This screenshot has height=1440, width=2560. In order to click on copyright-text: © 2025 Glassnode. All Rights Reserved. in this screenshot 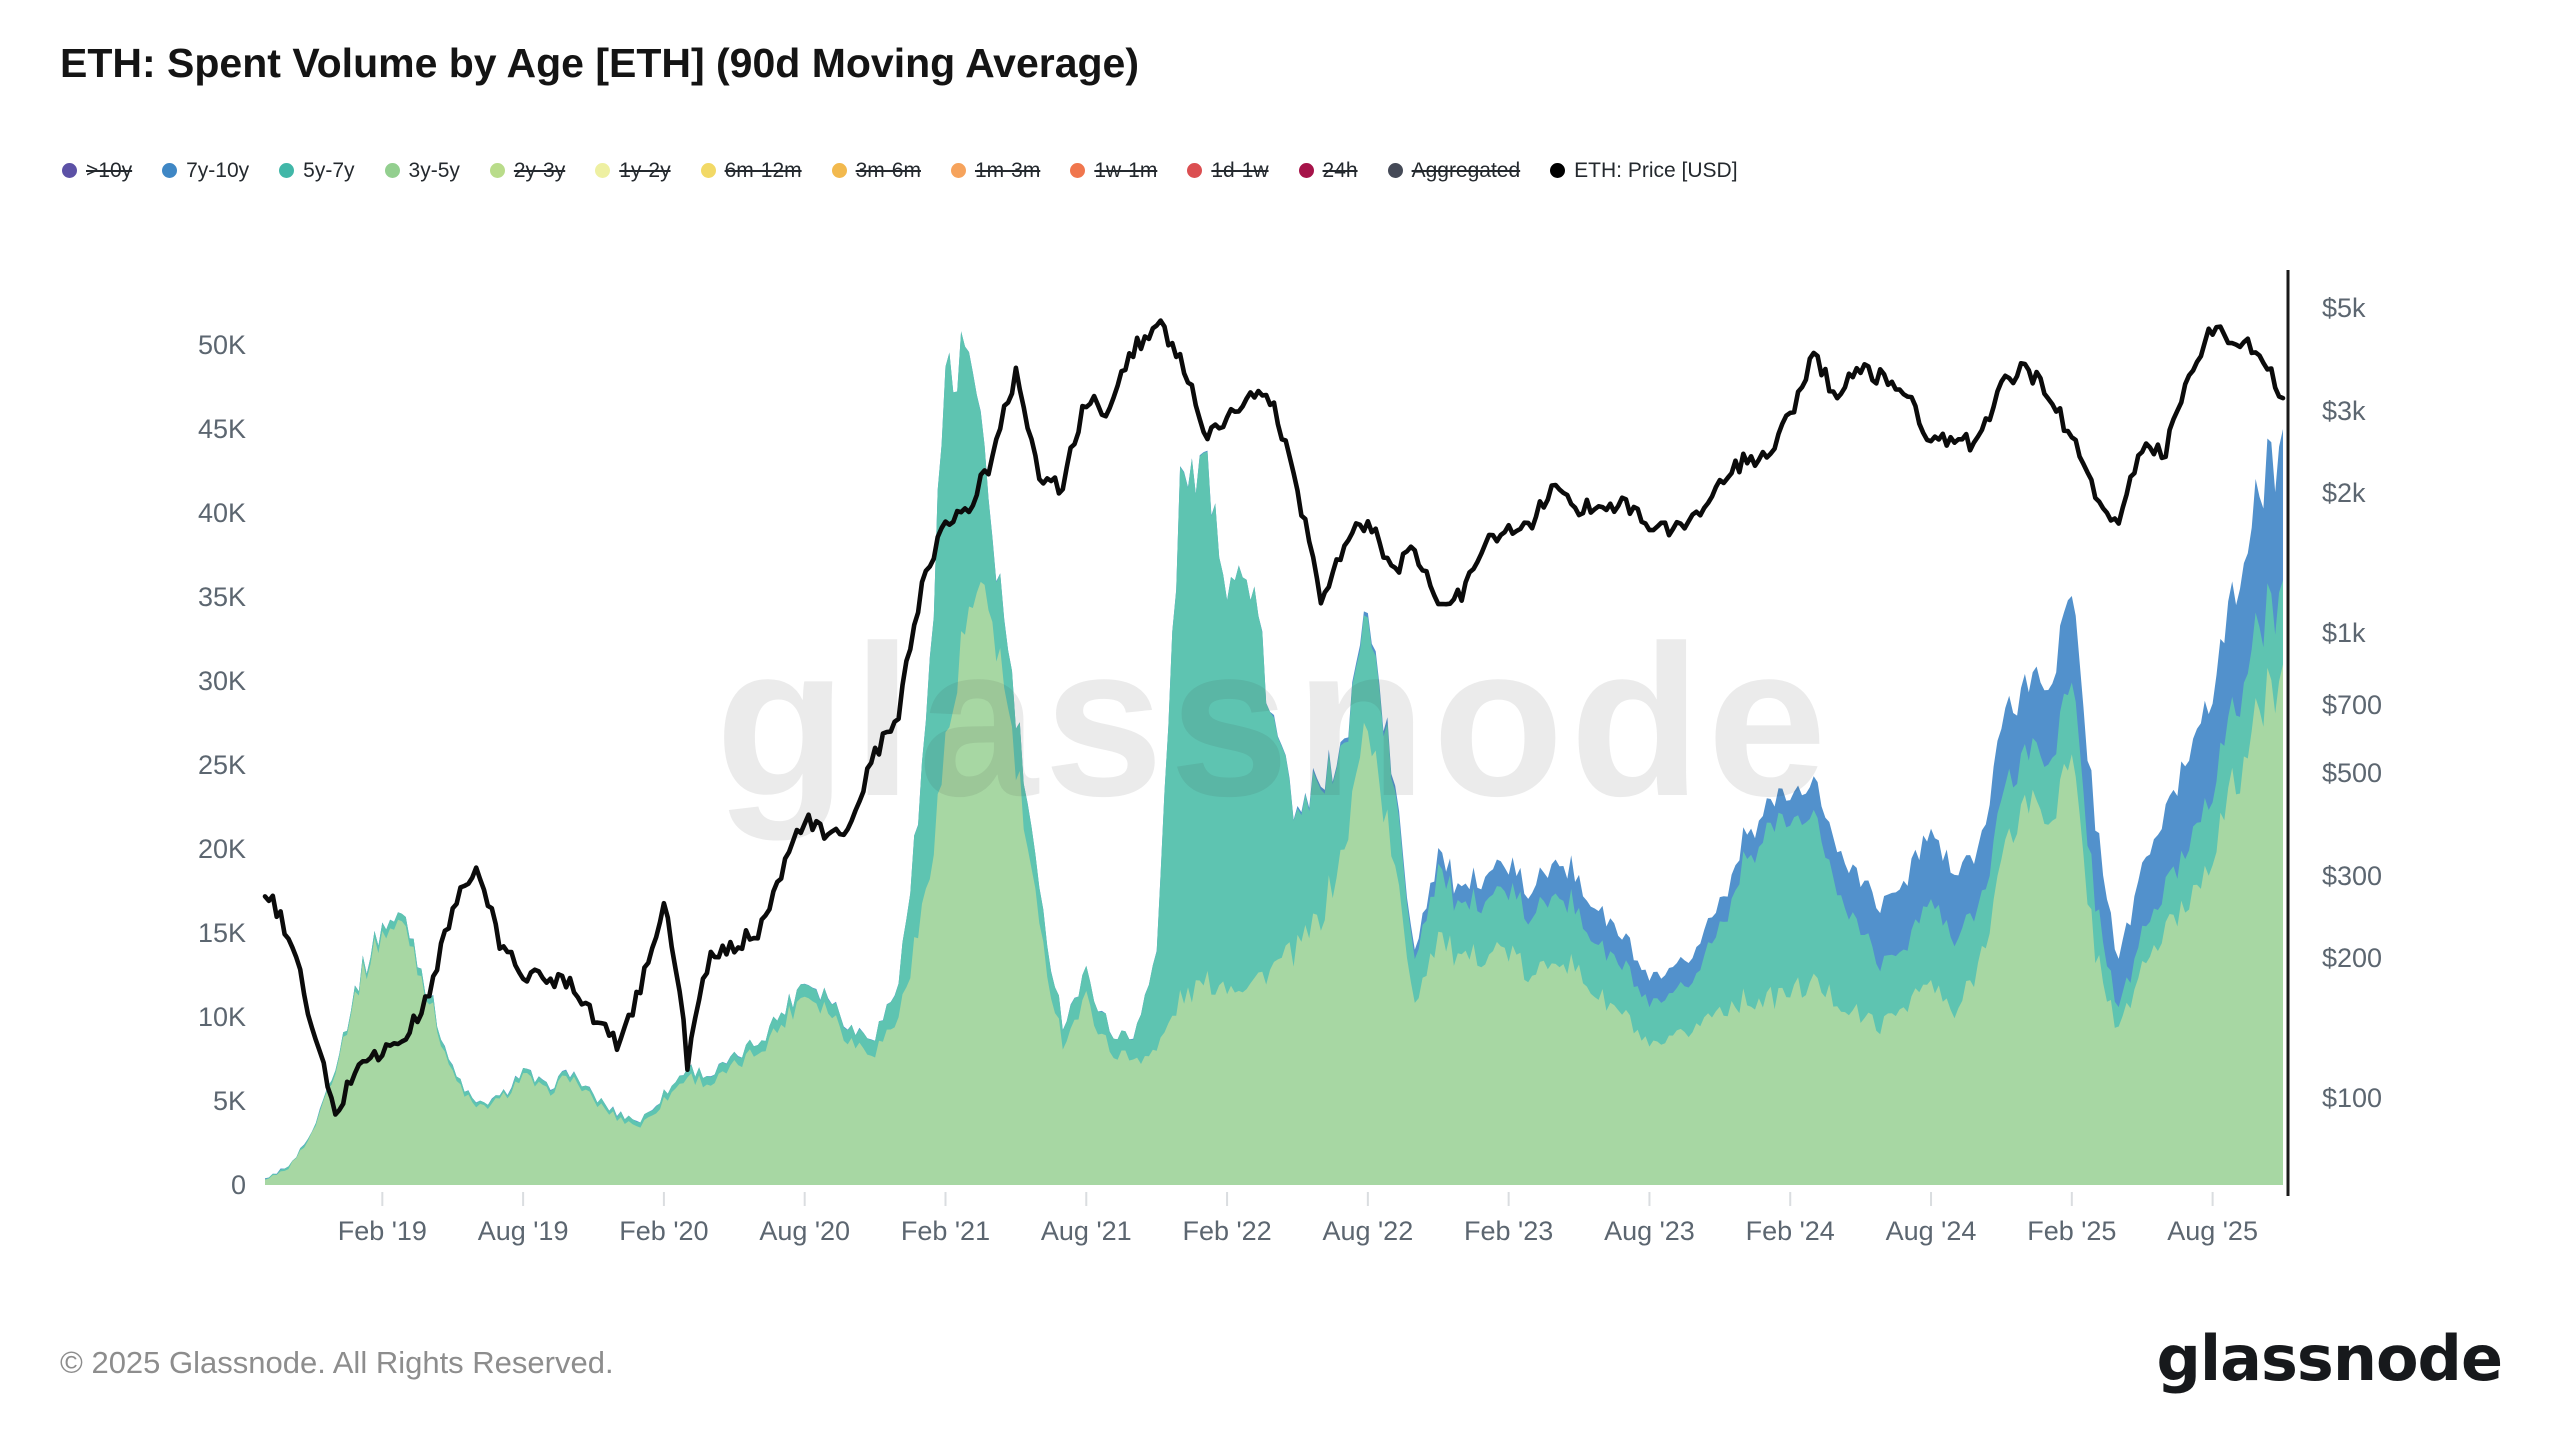, I will do `click(337, 1362)`.